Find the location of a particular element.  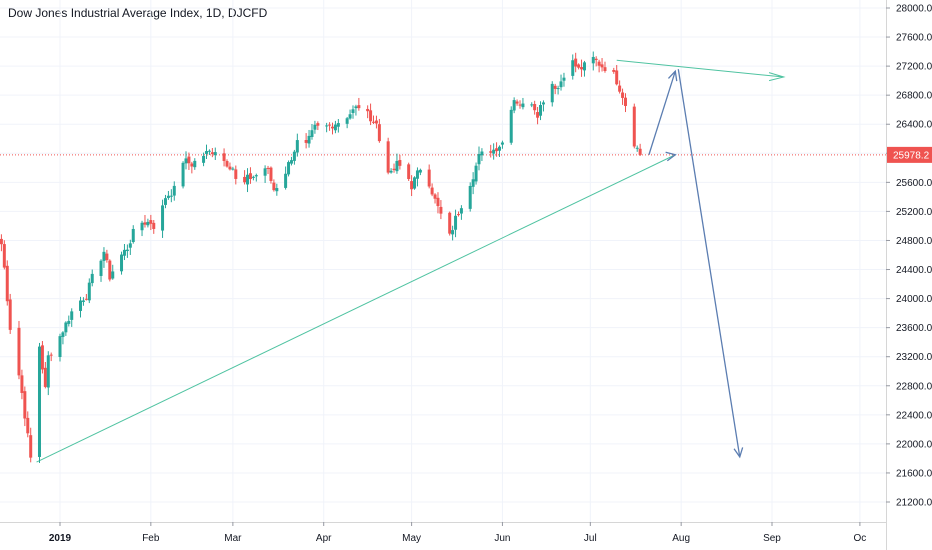

y-tick-label: 21600.0 is located at coordinates (914, 473).